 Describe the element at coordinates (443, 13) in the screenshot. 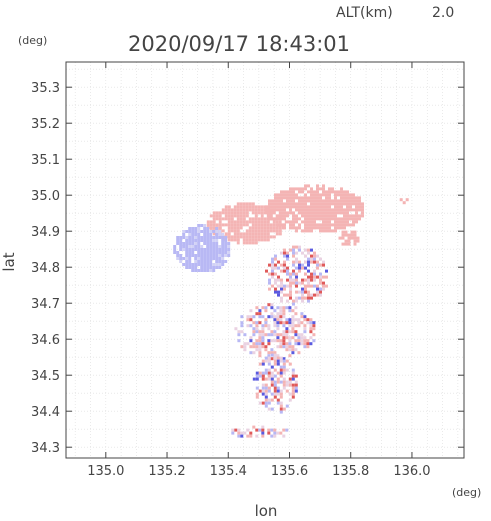

I see `altitude-value: 2.0` at that location.